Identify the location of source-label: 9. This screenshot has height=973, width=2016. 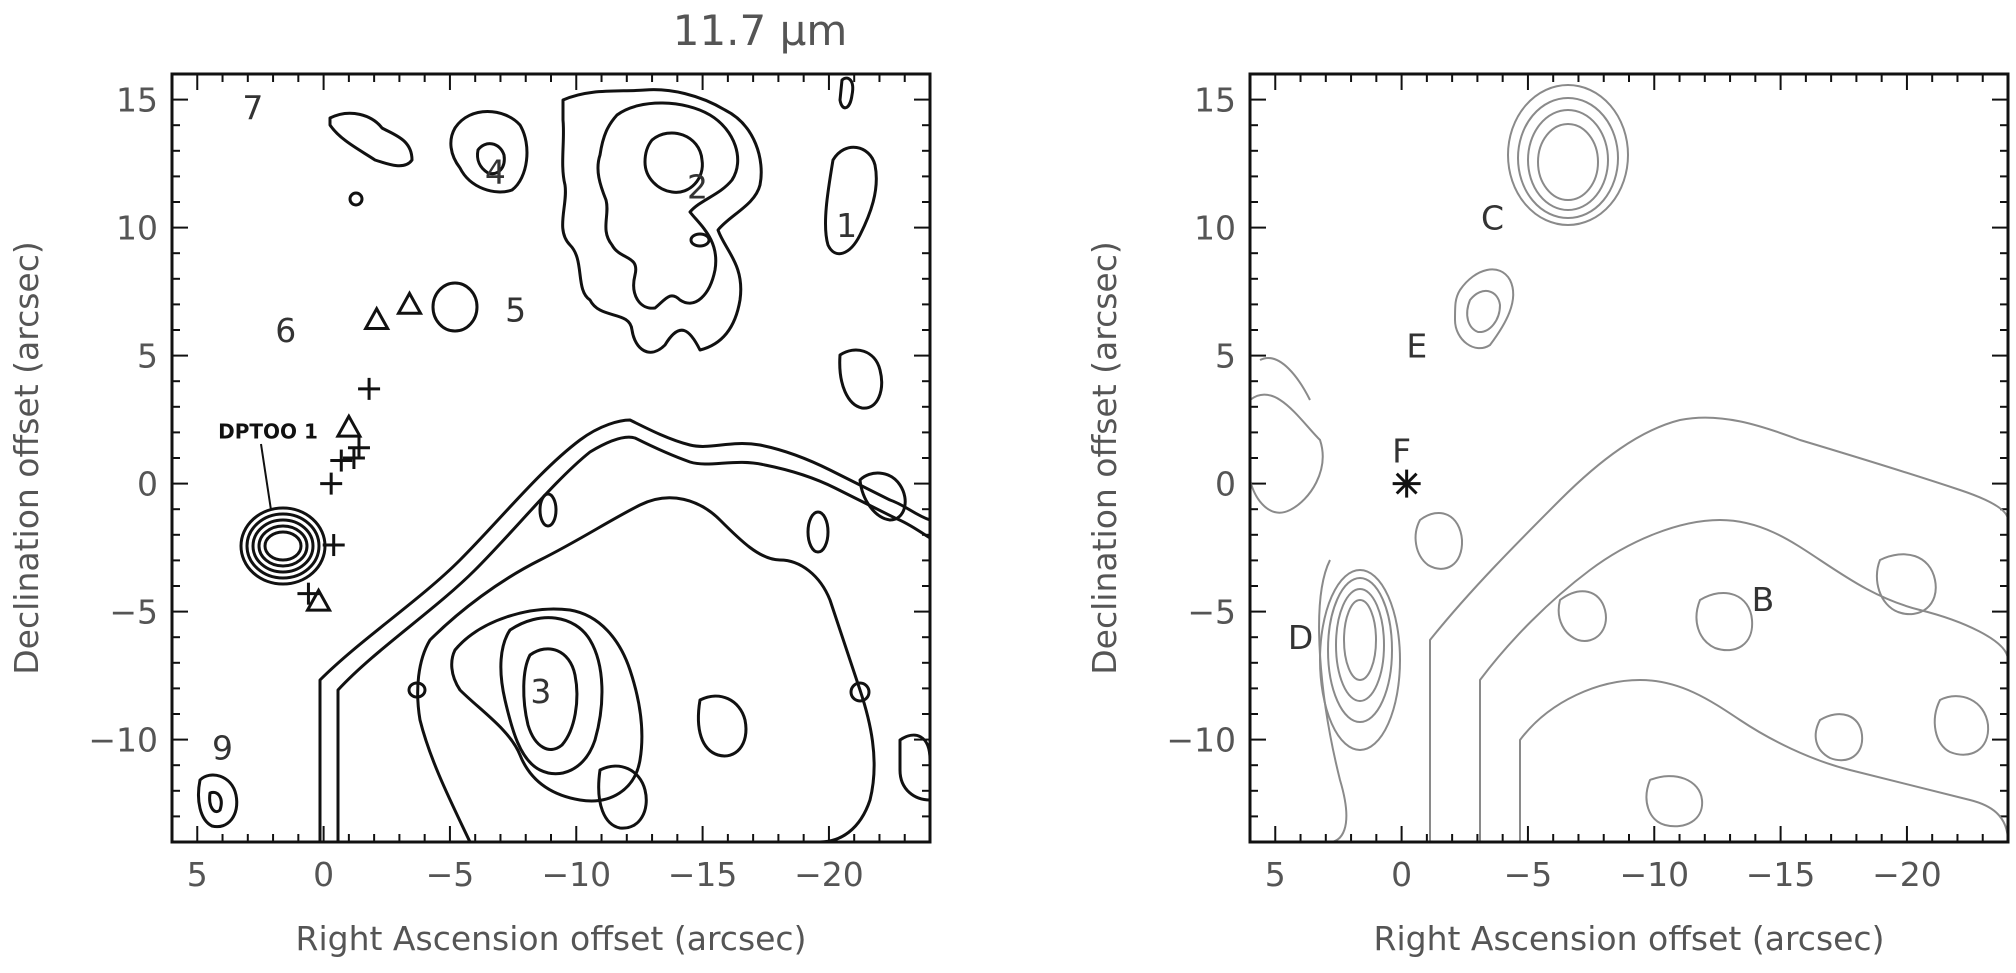
(222, 747).